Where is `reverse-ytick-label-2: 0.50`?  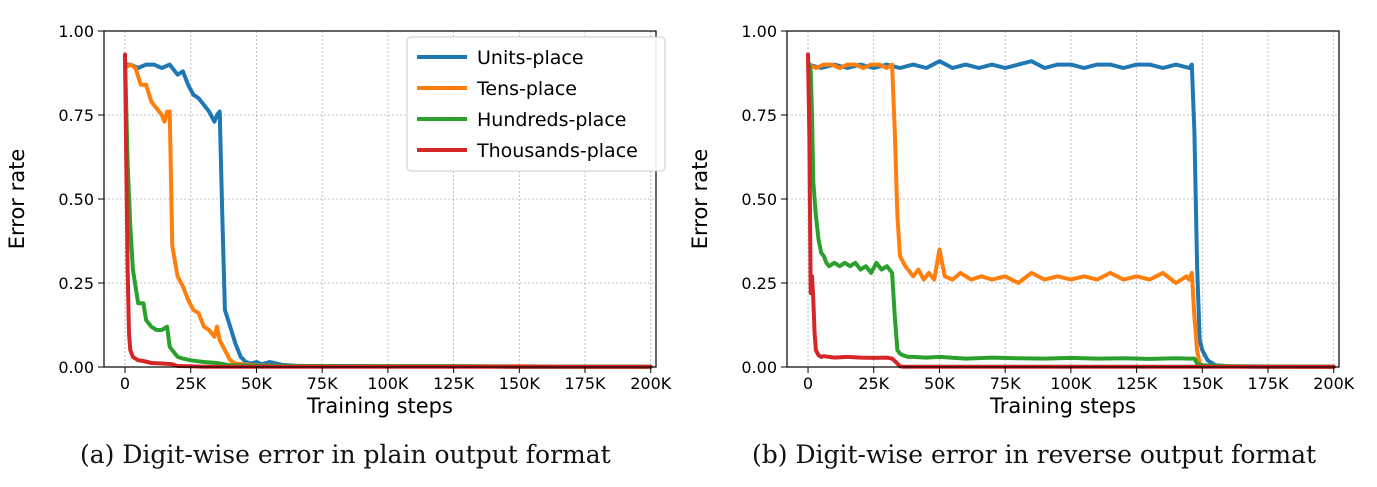 reverse-ytick-label-2: 0.50 is located at coordinates (759, 199).